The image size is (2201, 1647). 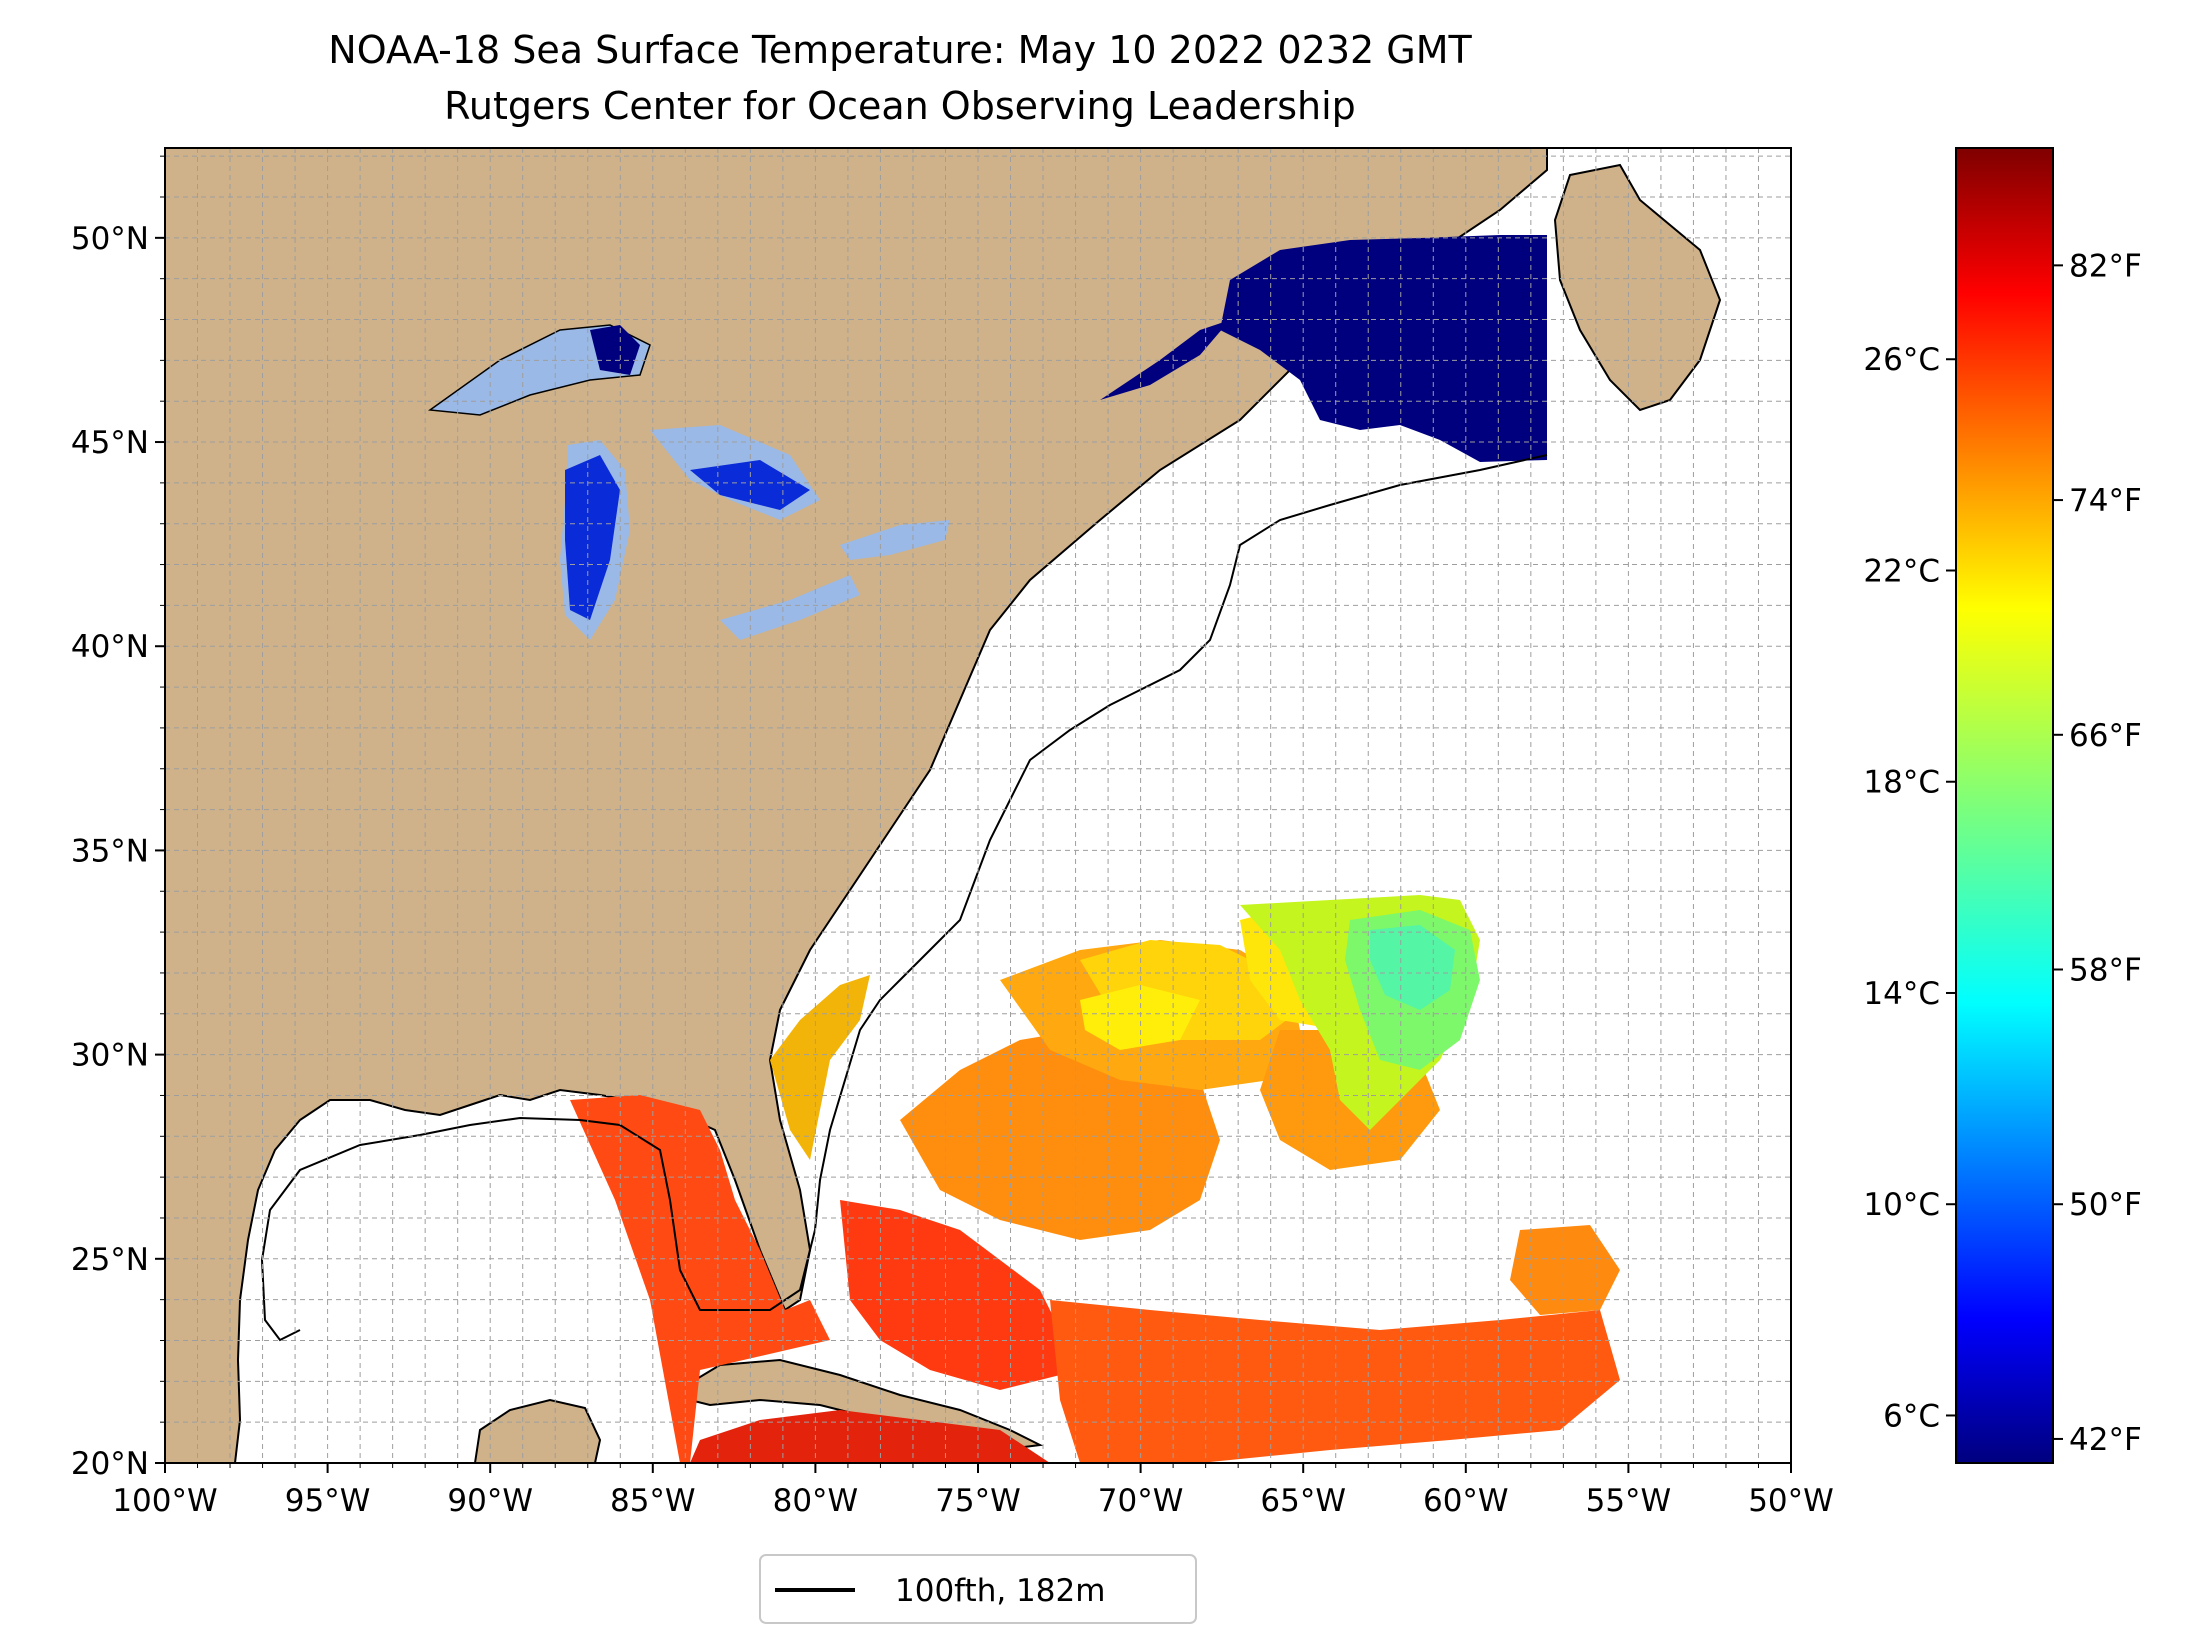 I want to click on land-yucatan, so click(x=537, y=1430).